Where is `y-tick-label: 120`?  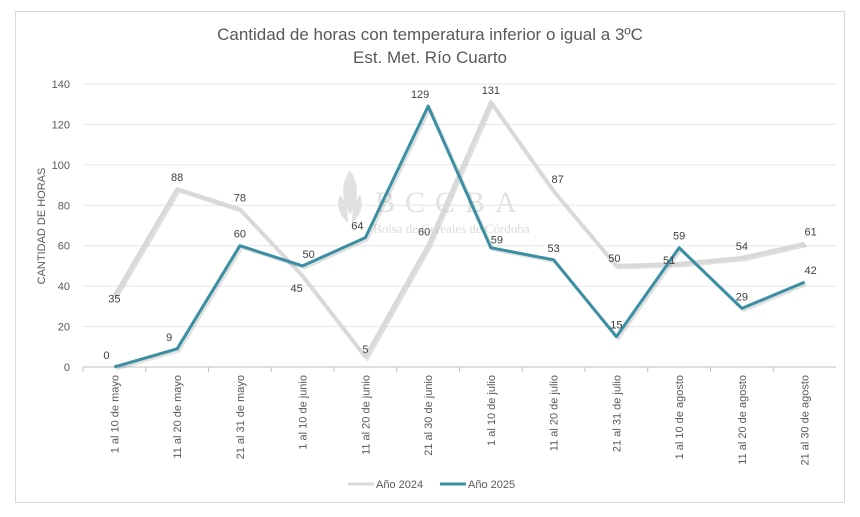
y-tick-label: 120 is located at coordinates (61, 125).